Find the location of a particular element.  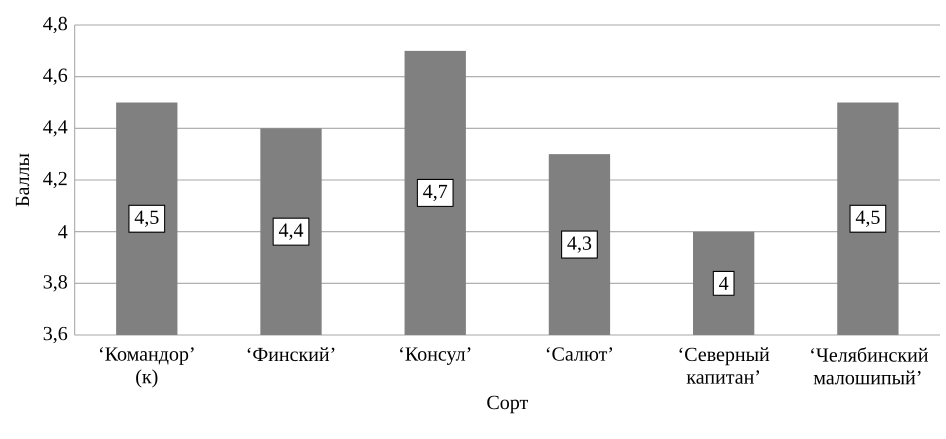

y-tick-label: 4,2 is located at coordinates (55, 180).